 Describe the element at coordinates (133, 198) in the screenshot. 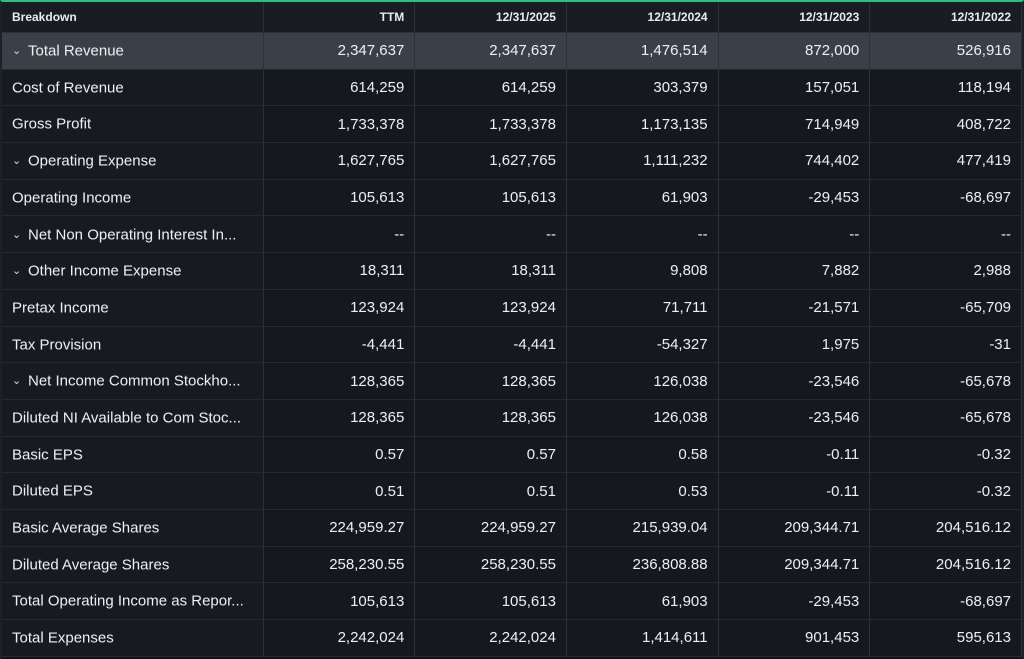

I see `row-label-cell: Operating Income` at that location.